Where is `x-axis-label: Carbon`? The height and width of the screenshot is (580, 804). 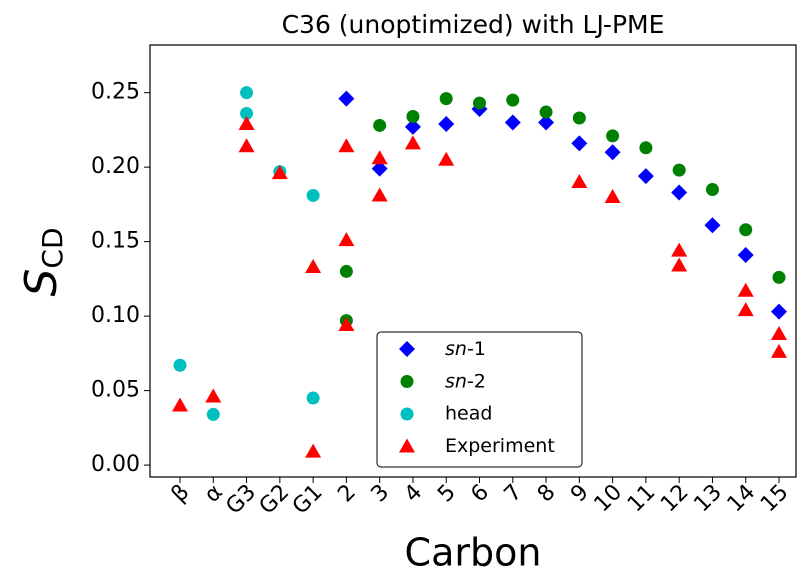
x-axis-label: Carbon is located at coordinates (473, 553).